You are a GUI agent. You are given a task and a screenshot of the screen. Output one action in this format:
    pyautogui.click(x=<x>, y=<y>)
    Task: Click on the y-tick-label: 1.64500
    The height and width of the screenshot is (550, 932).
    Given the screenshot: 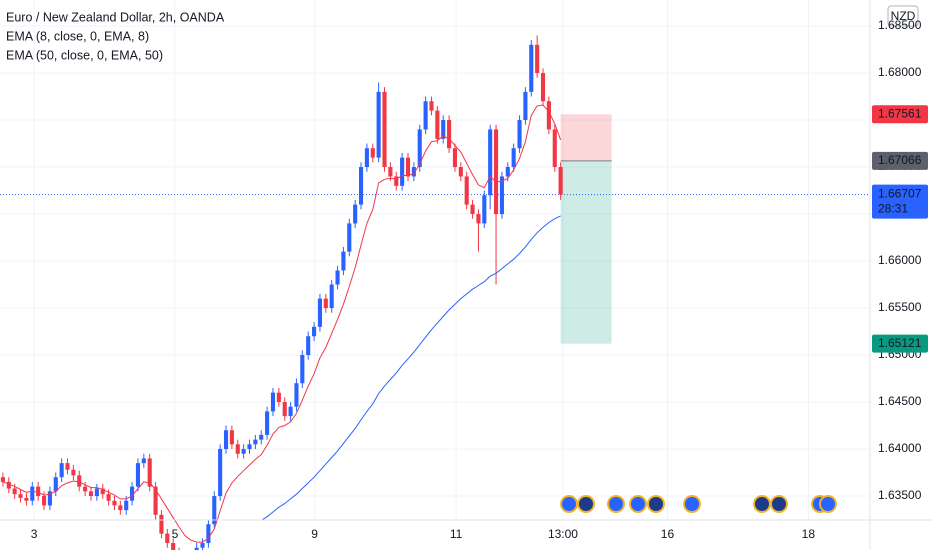 What is the action you would take?
    pyautogui.click(x=900, y=401)
    